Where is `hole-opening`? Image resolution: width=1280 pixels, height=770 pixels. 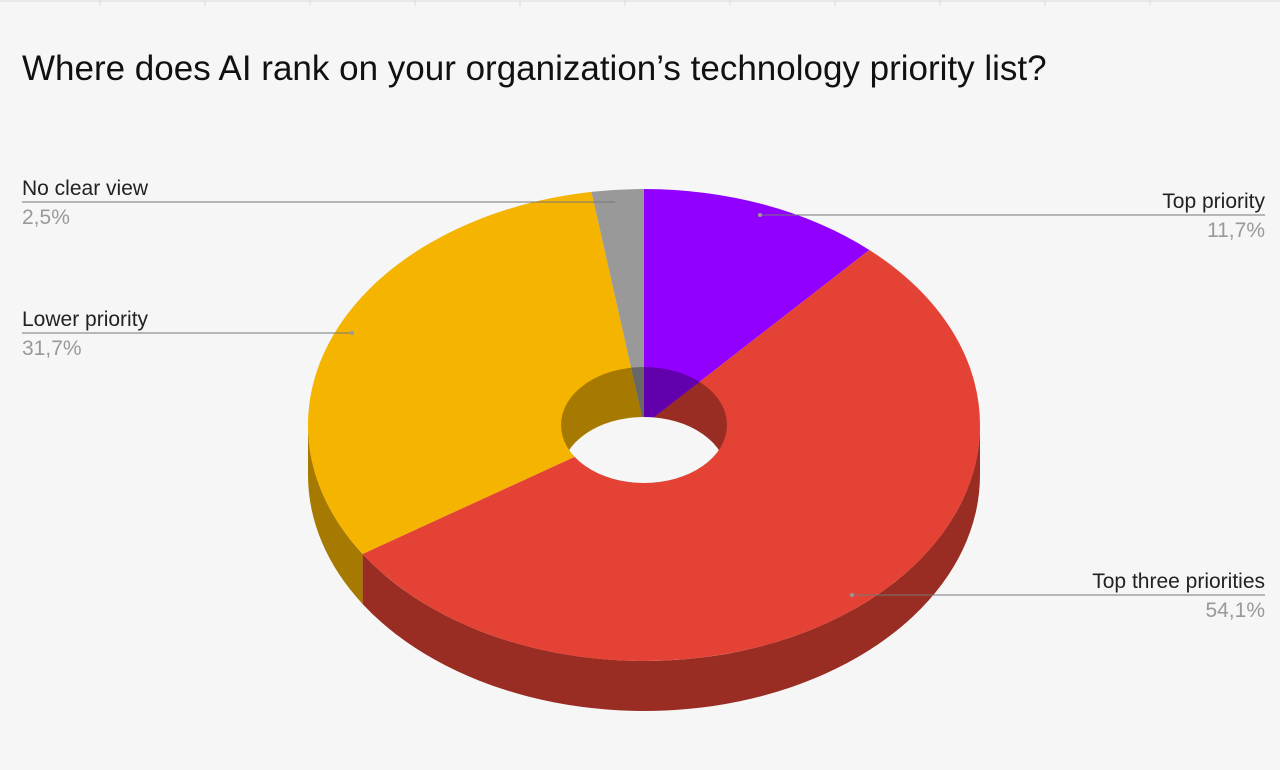
hole-opening is located at coordinates (644, 450).